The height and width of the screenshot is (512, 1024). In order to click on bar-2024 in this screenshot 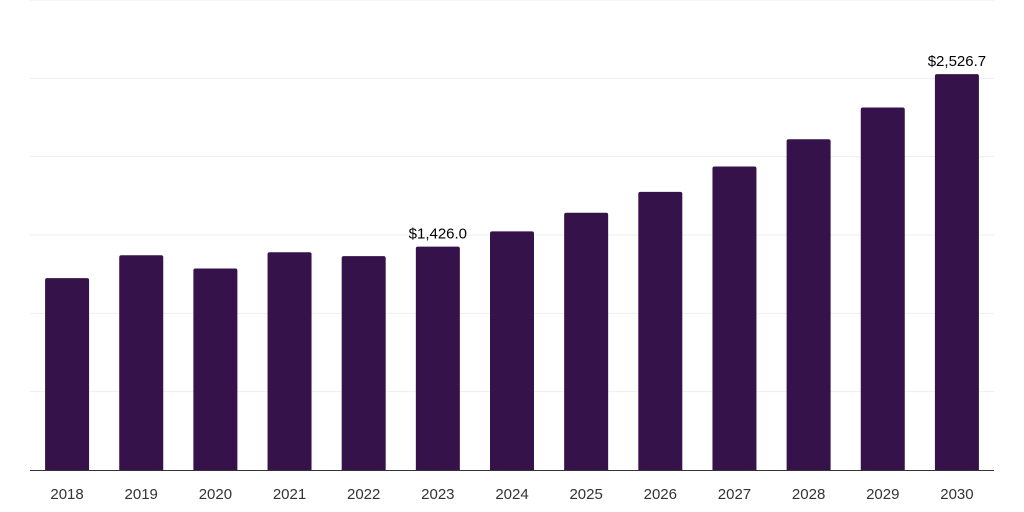, I will do `click(512, 350)`.